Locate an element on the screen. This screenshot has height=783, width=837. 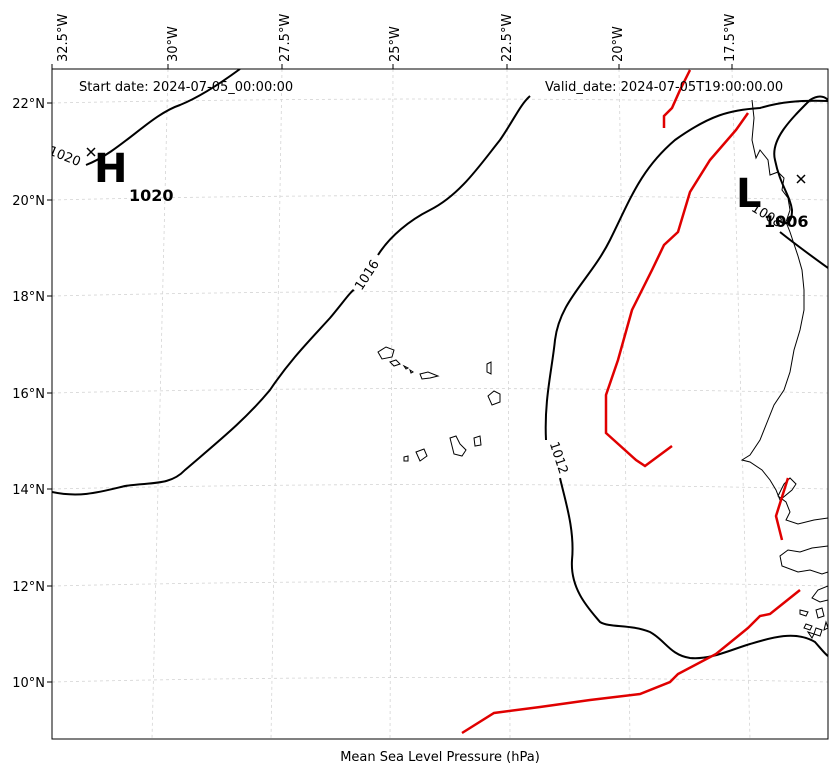
meridian-20w is located at coordinates (624, 404).